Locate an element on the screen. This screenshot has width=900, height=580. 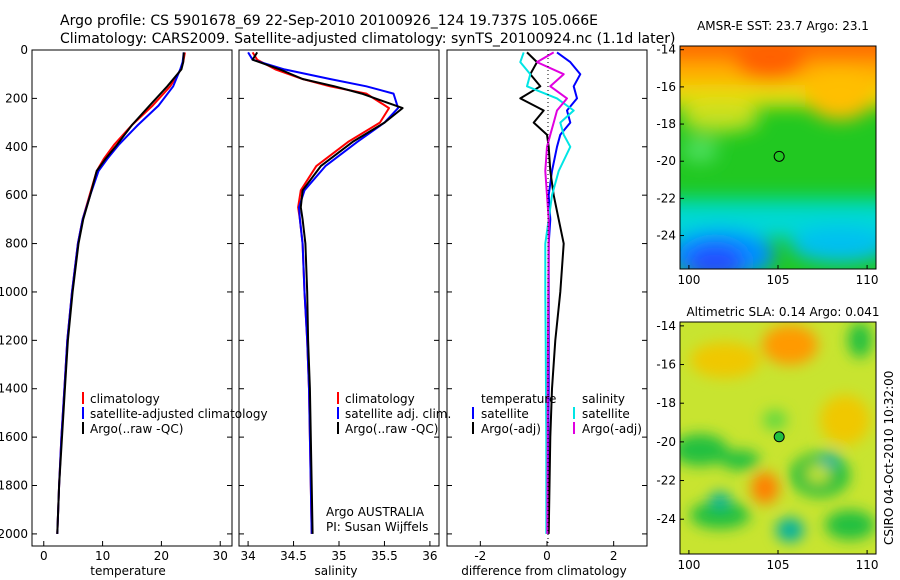
sst-map-field is located at coordinates (778, 157).